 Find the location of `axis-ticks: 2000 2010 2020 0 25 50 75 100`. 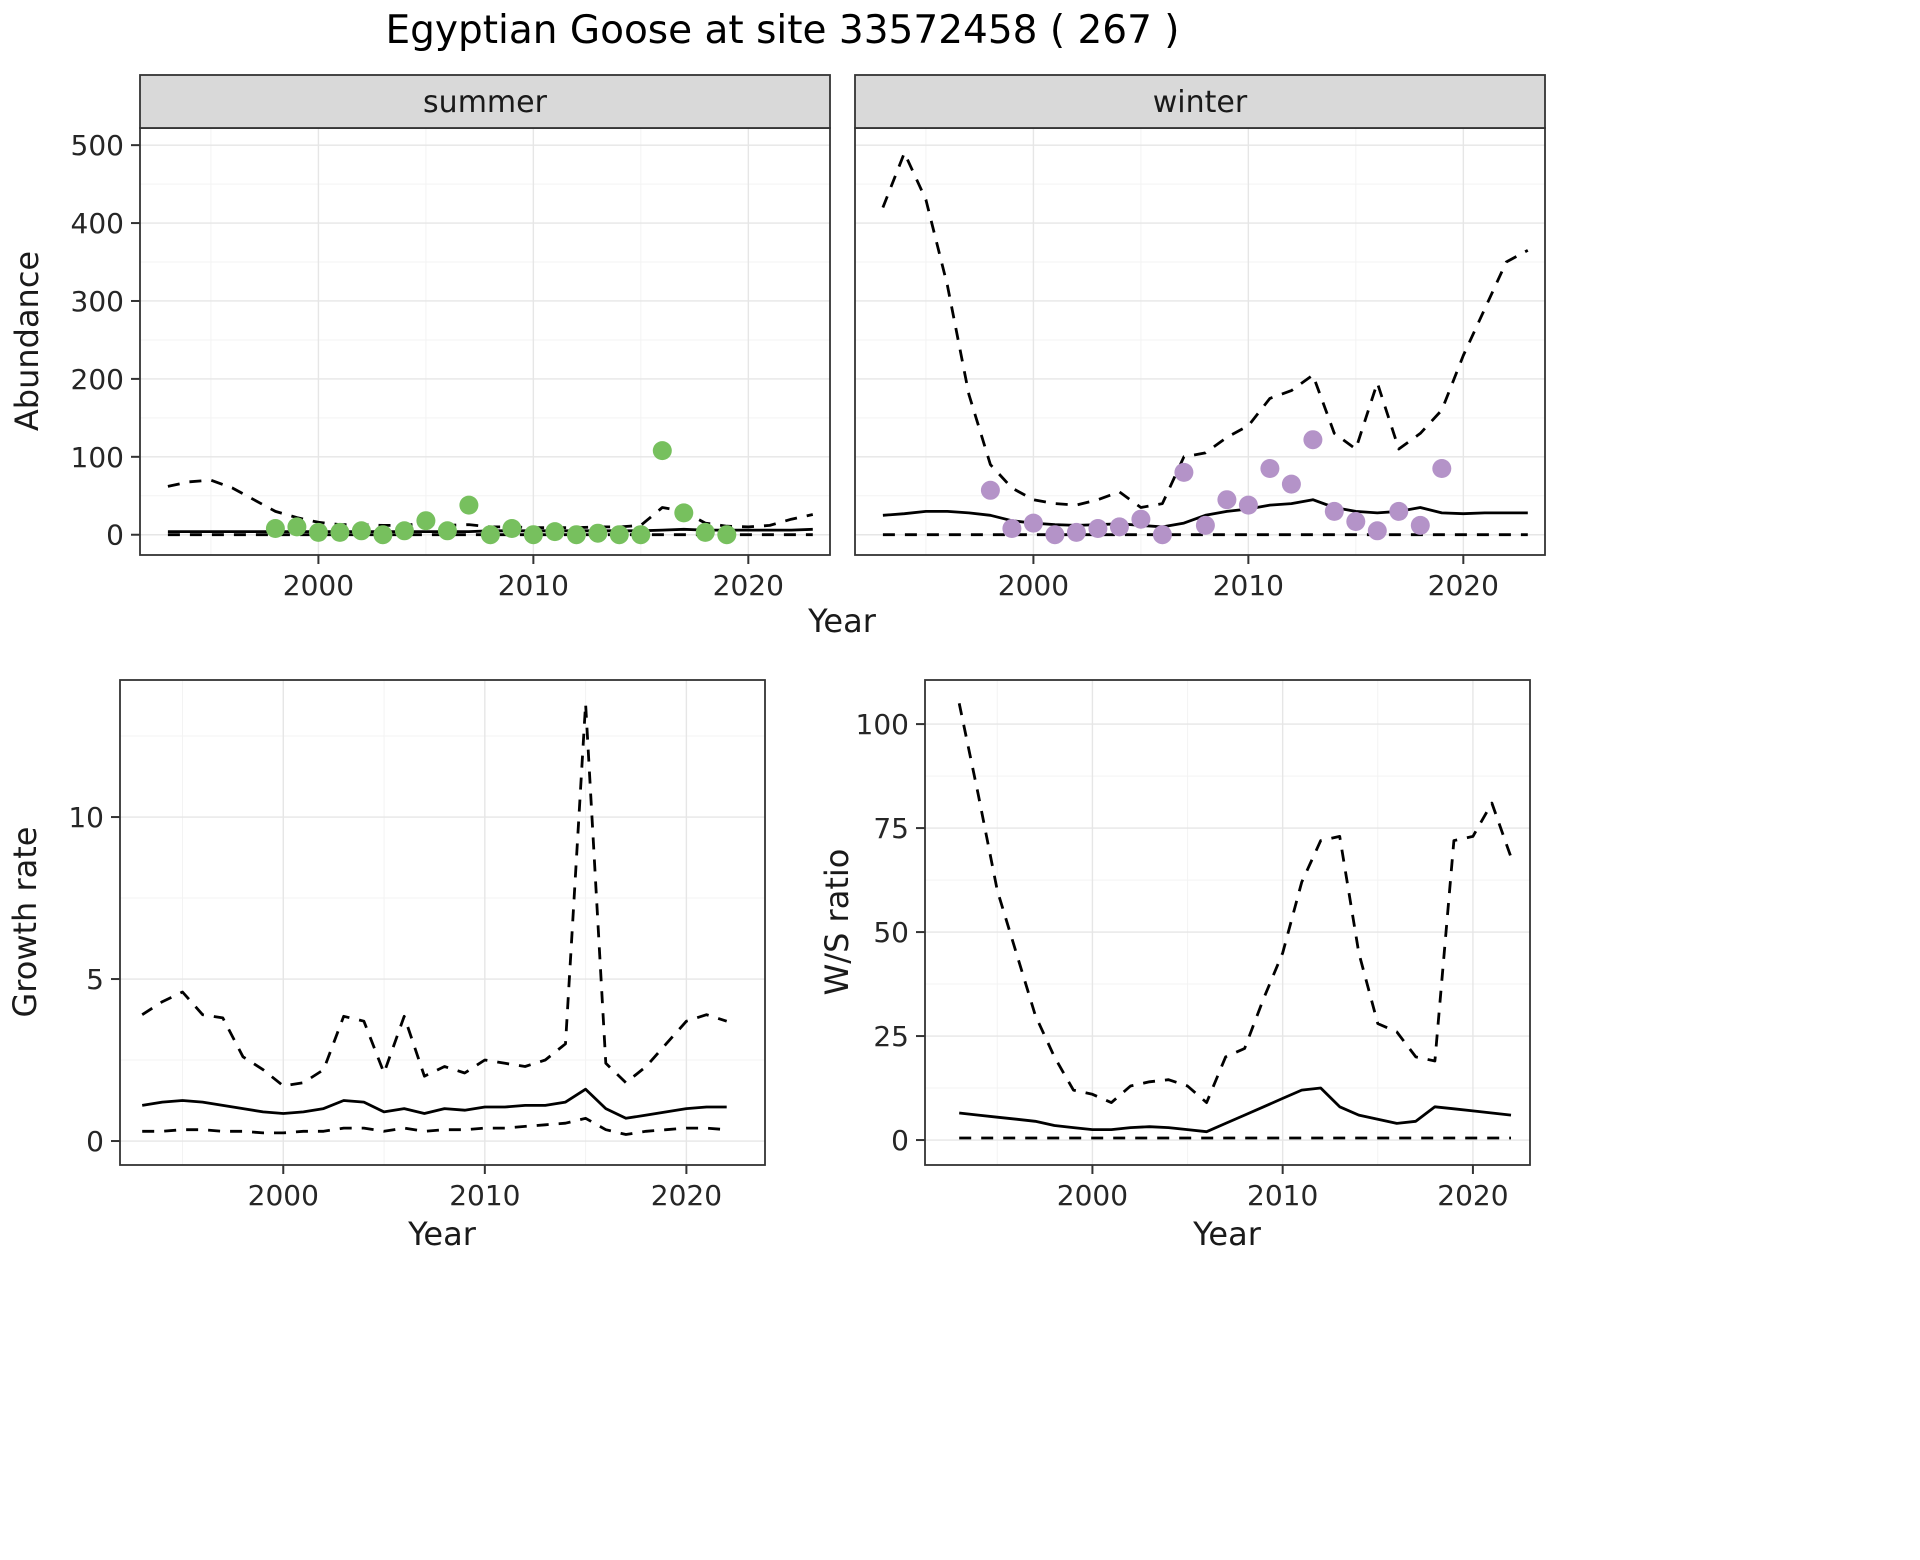

axis-ticks: 2000 2010 2020 0 25 50 75 100 is located at coordinates (1182, 960).